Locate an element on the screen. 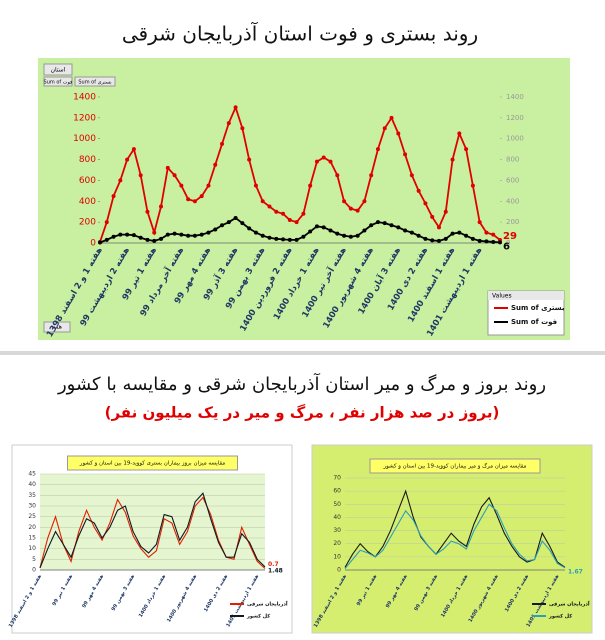  all-button is located at coordinates (57, 327).